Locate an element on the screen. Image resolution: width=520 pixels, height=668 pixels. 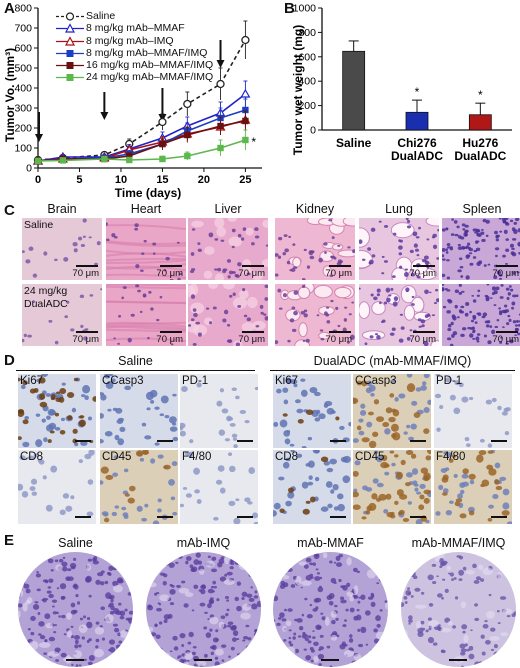
chart-b-ylabel: Tumor wet weight (mg) is located at coordinates (298, 90).